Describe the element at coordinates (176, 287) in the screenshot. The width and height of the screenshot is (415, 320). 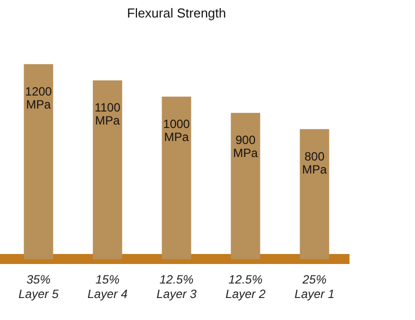
I see `x-tick-label: 12.5% Layer 3` at that location.